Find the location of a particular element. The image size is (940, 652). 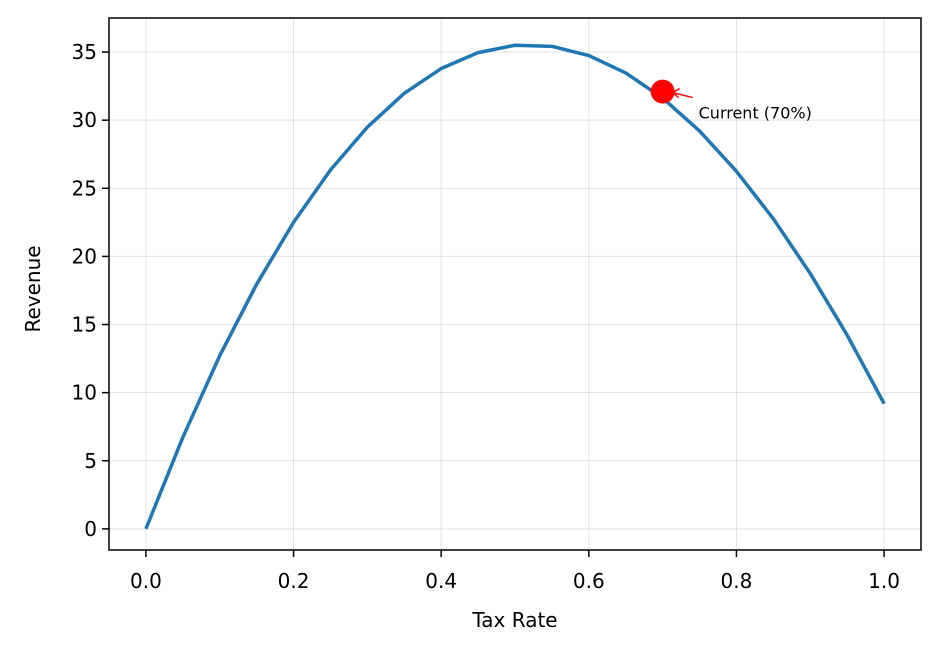

y-axis-label: Revenue is located at coordinates (33, 288).